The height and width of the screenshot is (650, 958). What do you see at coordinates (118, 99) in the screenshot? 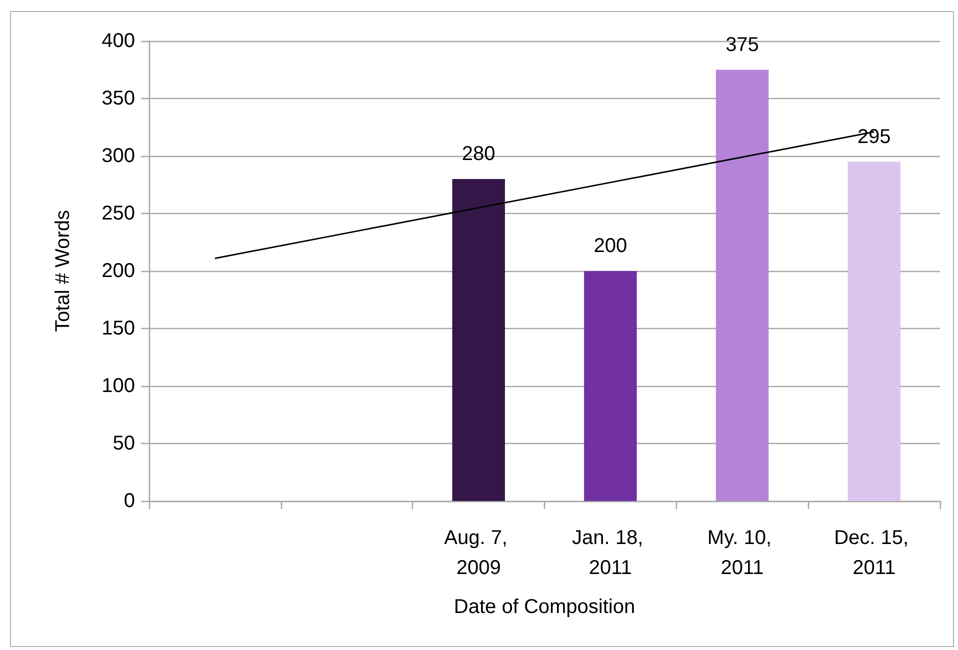
I see `y-tick-label: 350` at bounding box center [118, 99].